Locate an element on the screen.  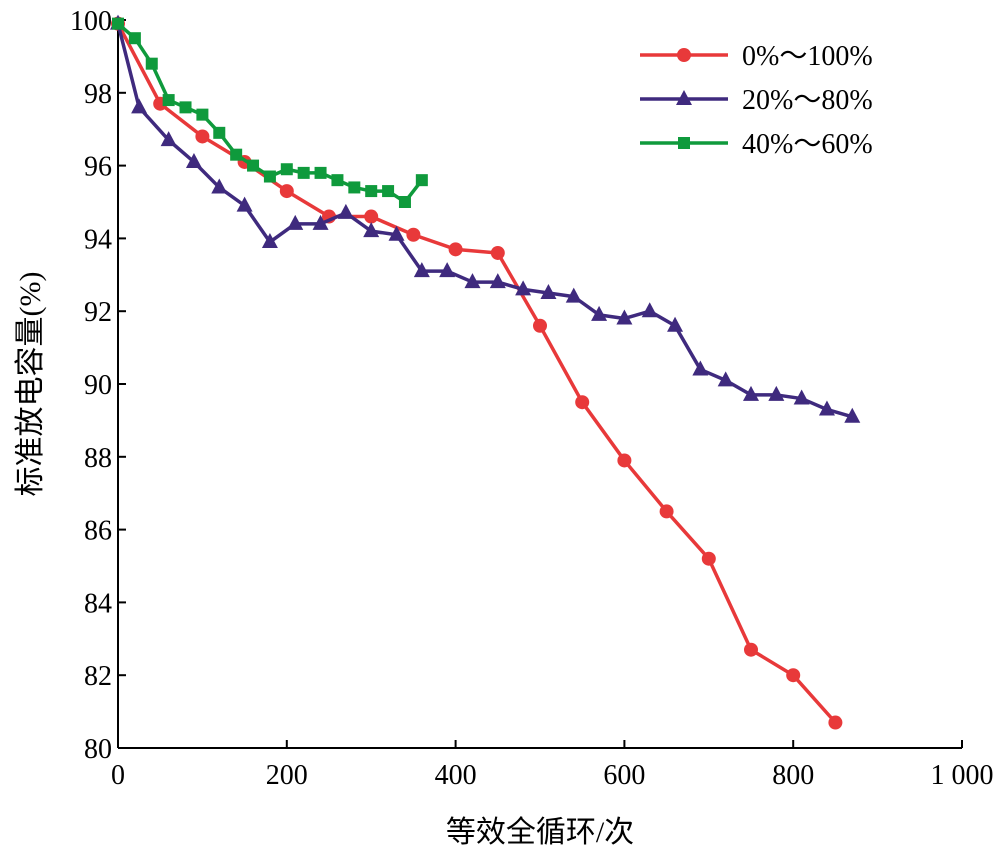
x-tick-label: 600 is located at coordinates (624, 775).